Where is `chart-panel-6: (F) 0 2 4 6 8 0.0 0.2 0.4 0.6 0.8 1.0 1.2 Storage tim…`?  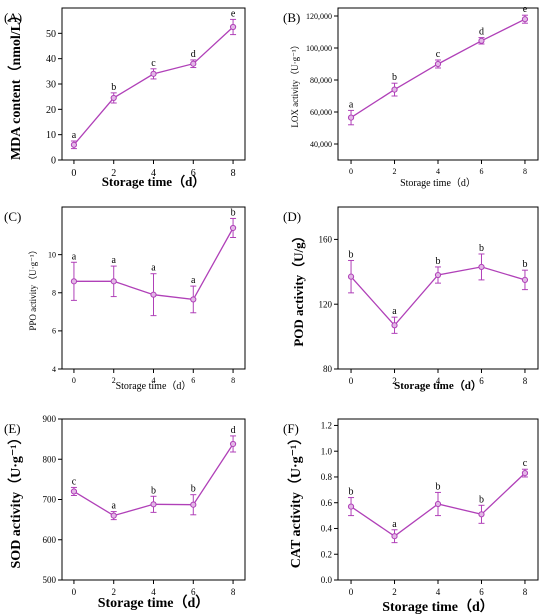
chart-panel-6: (F) 0 2 4 6 8 0.0 0.2 0.4 0.6 0.8 1.0 1.2 Storage tim… is located at coordinates (411, 516).